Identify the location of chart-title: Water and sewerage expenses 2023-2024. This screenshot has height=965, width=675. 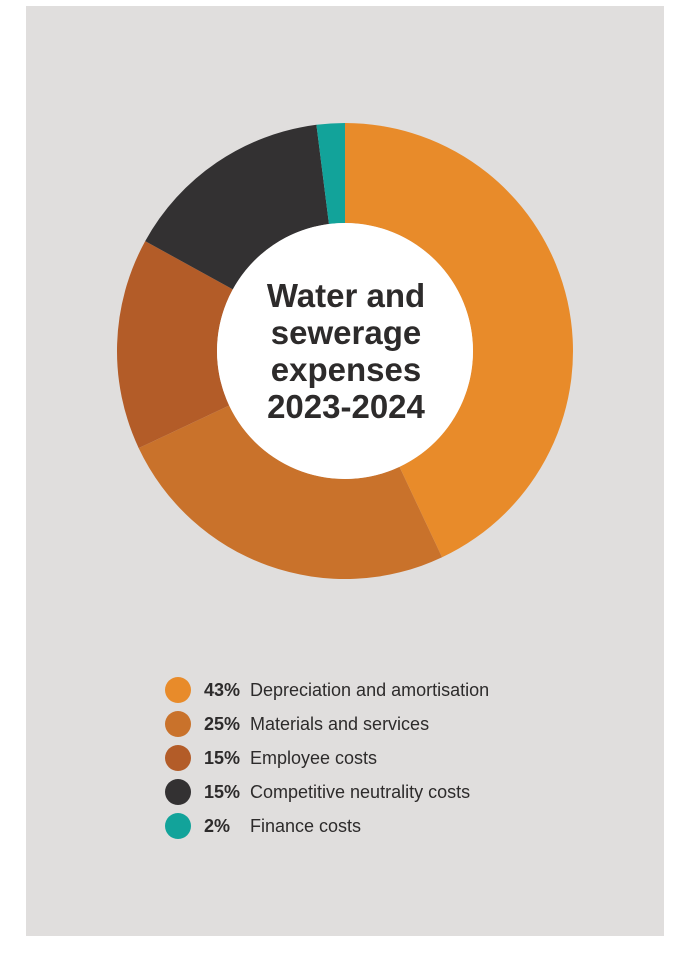
(346, 351).